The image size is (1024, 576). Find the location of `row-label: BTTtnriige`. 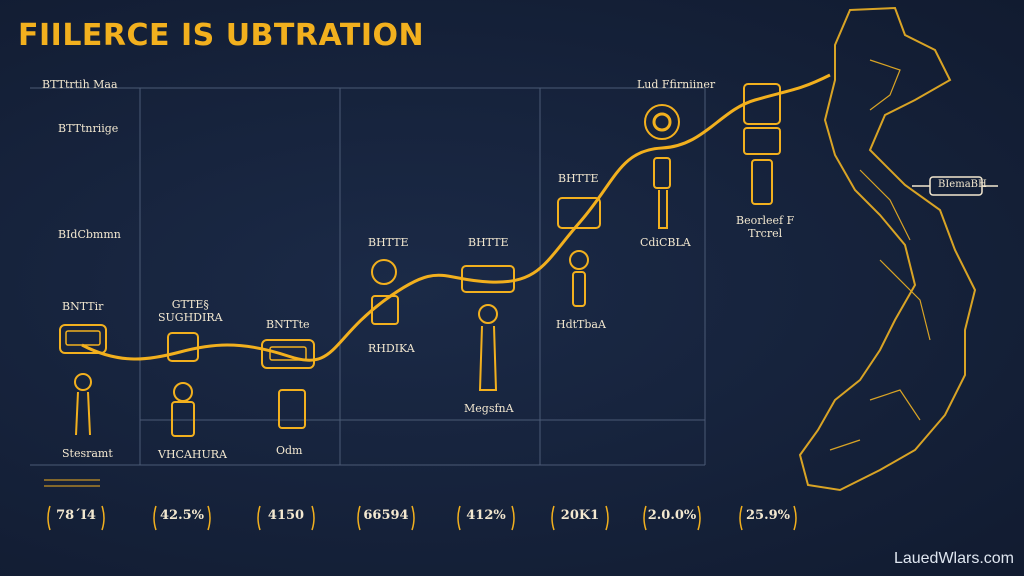

row-label: BTTtnriige is located at coordinates (88, 128).